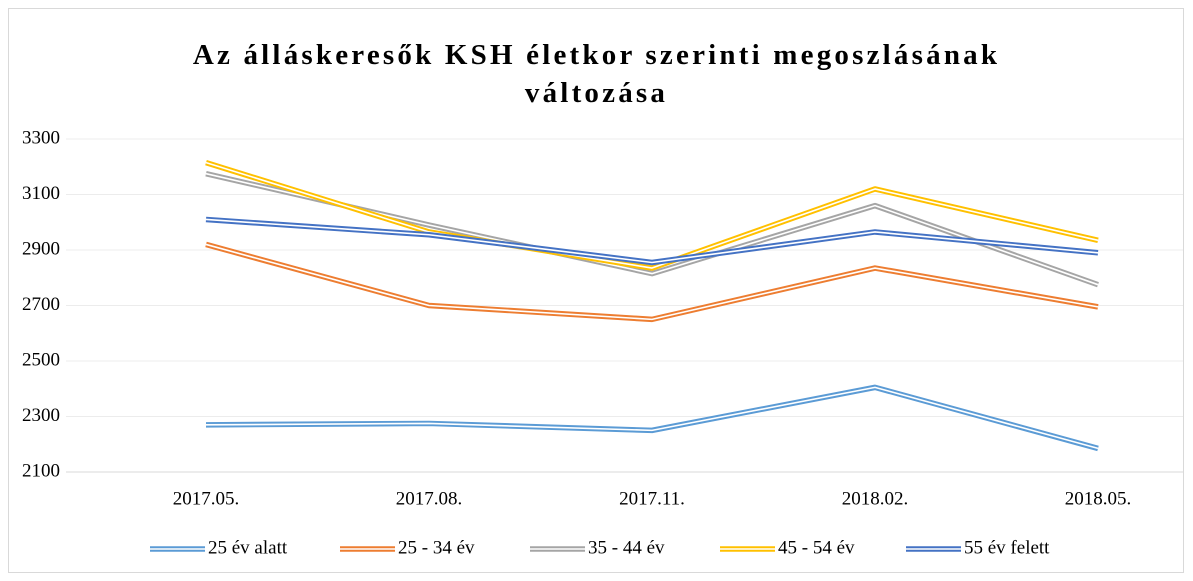 The image size is (1193, 581). What do you see at coordinates (41, 248) in the screenshot?
I see `y-tick-label: 2900` at bounding box center [41, 248].